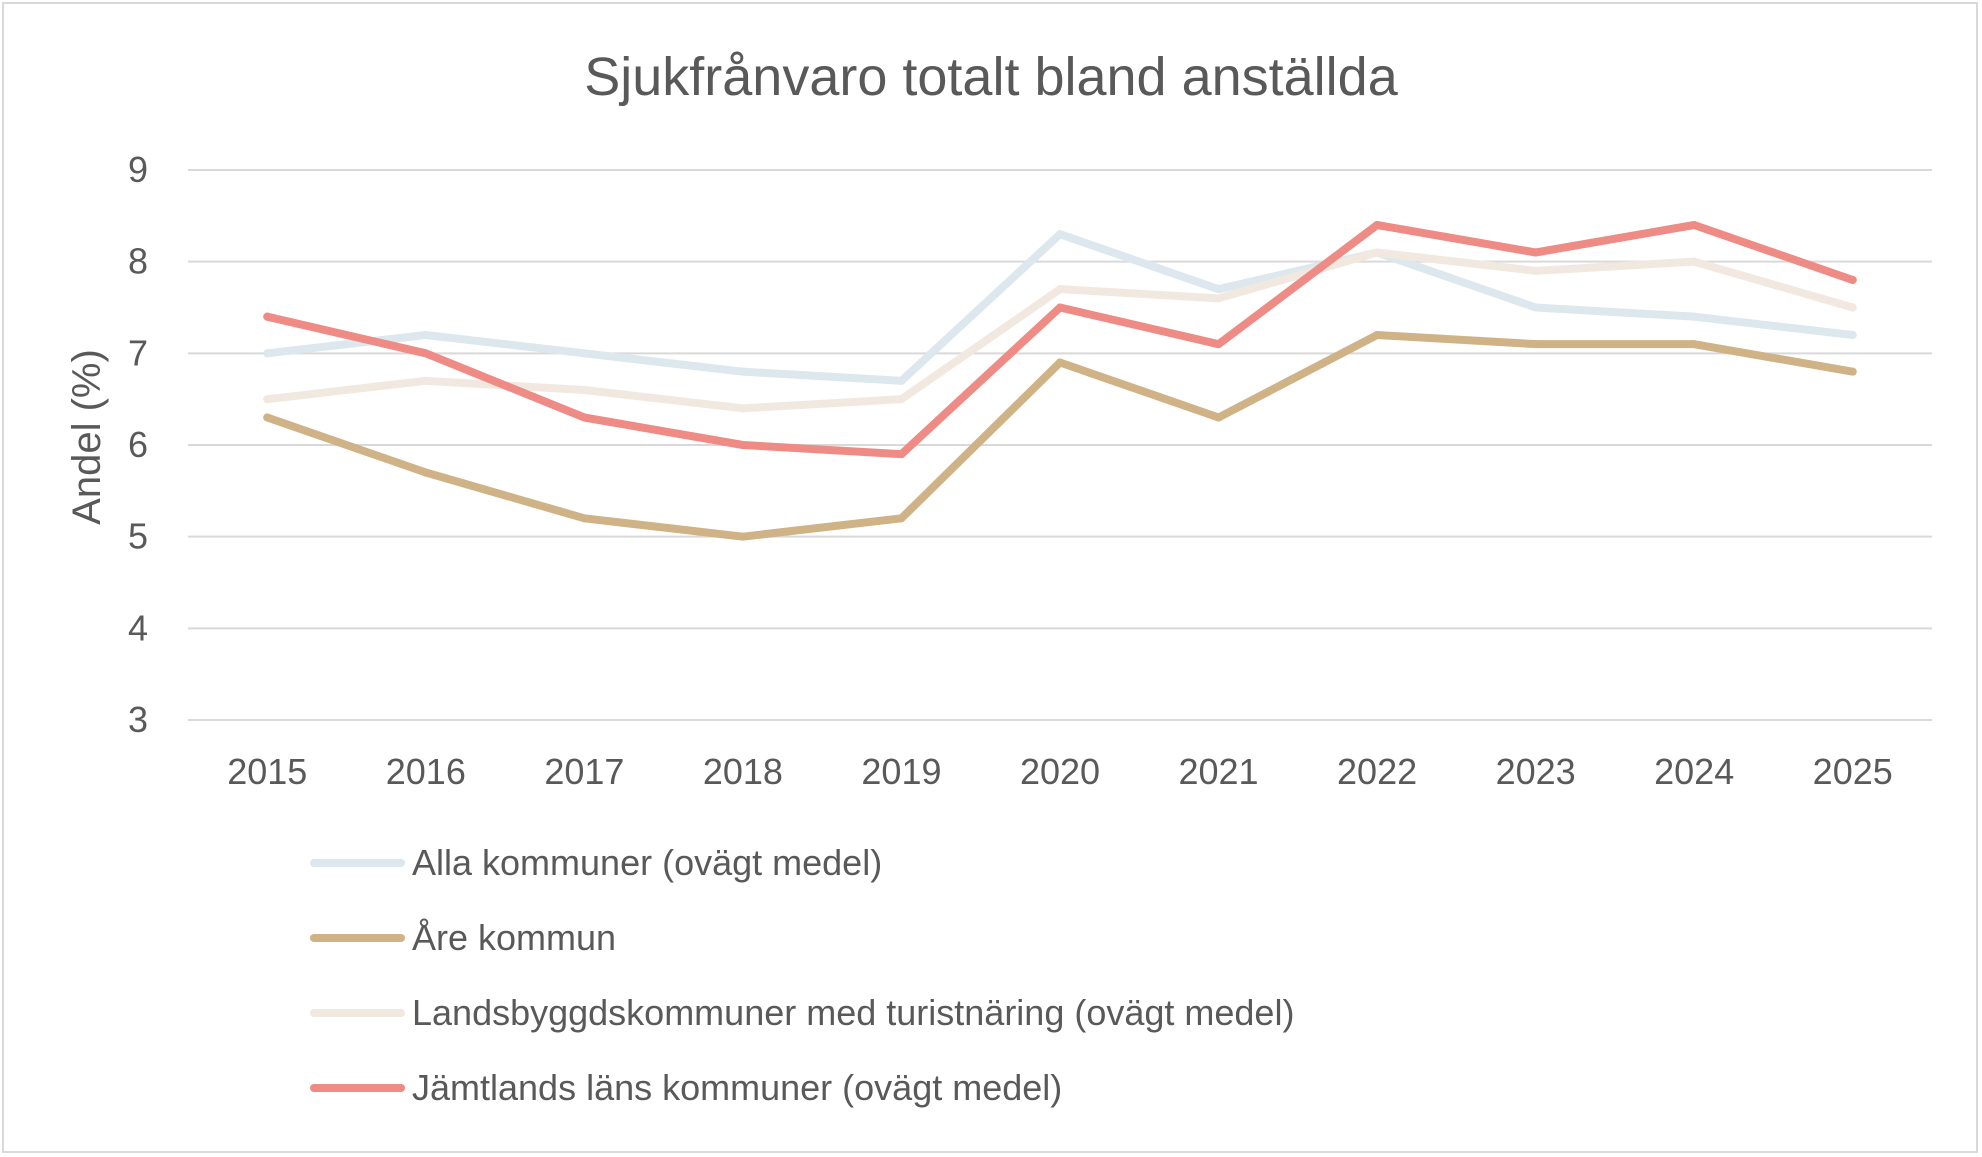  What do you see at coordinates (267, 771) in the screenshot?
I see `x-tick-label: 2015` at bounding box center [267, 771].